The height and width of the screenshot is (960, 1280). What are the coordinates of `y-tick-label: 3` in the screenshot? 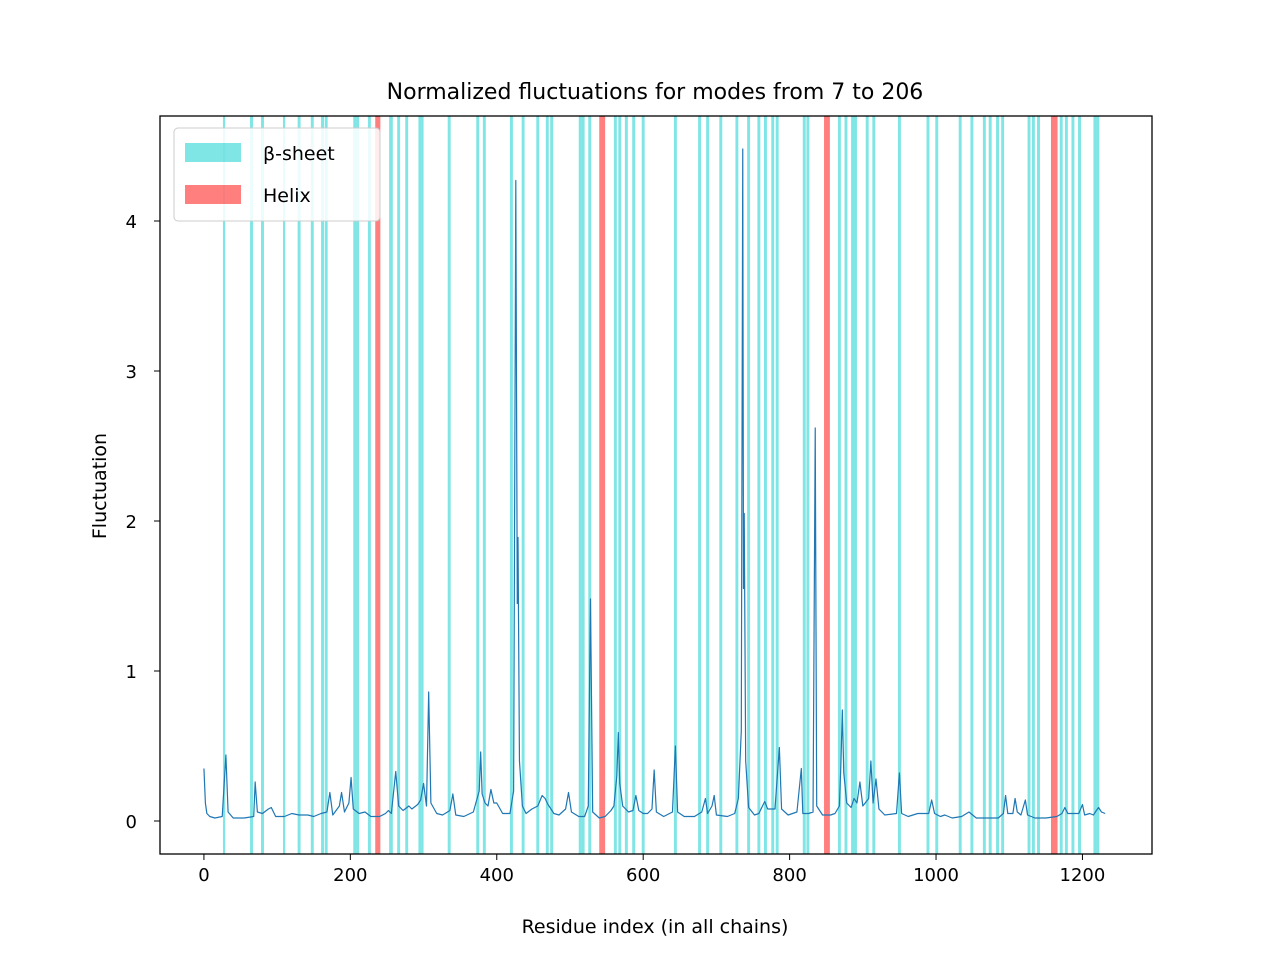 It's located at (131, 372).